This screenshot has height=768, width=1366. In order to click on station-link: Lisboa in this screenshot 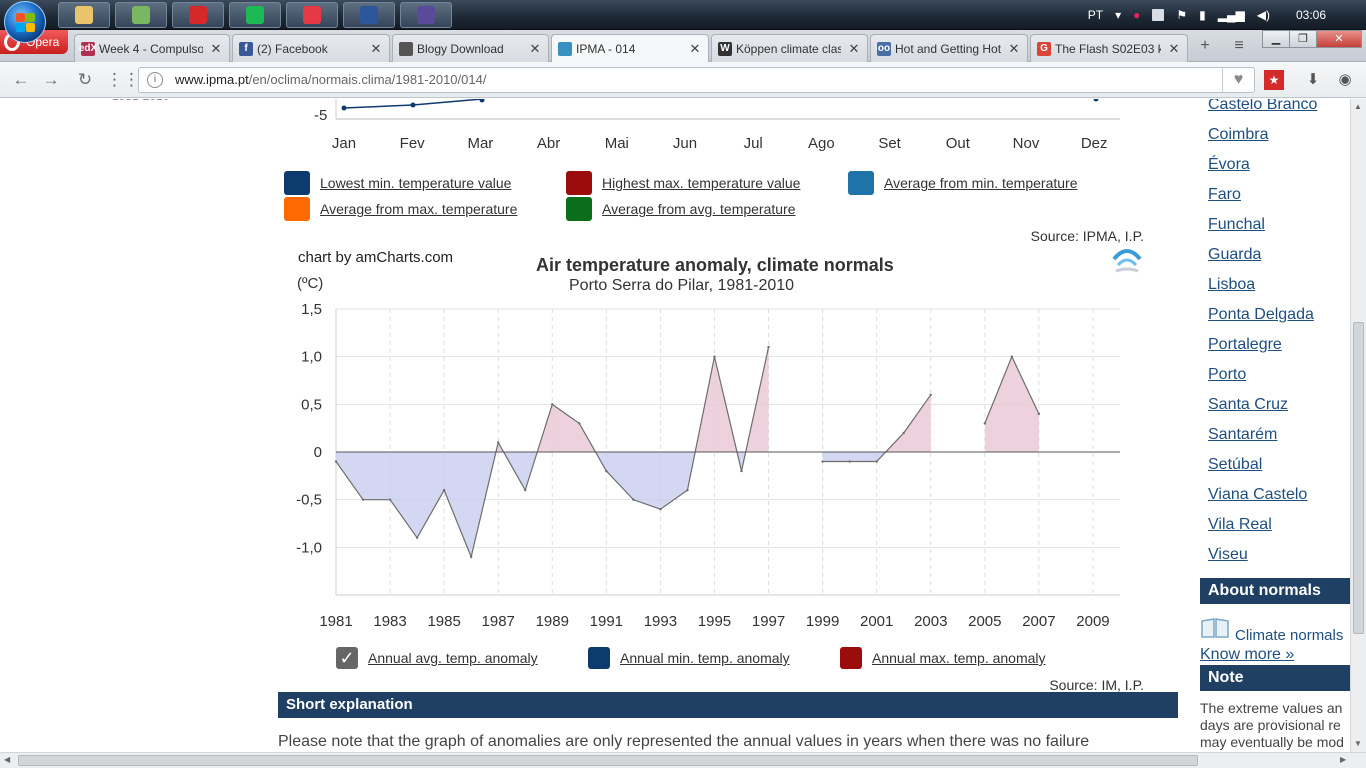, I will do `click(1232, 284)`.